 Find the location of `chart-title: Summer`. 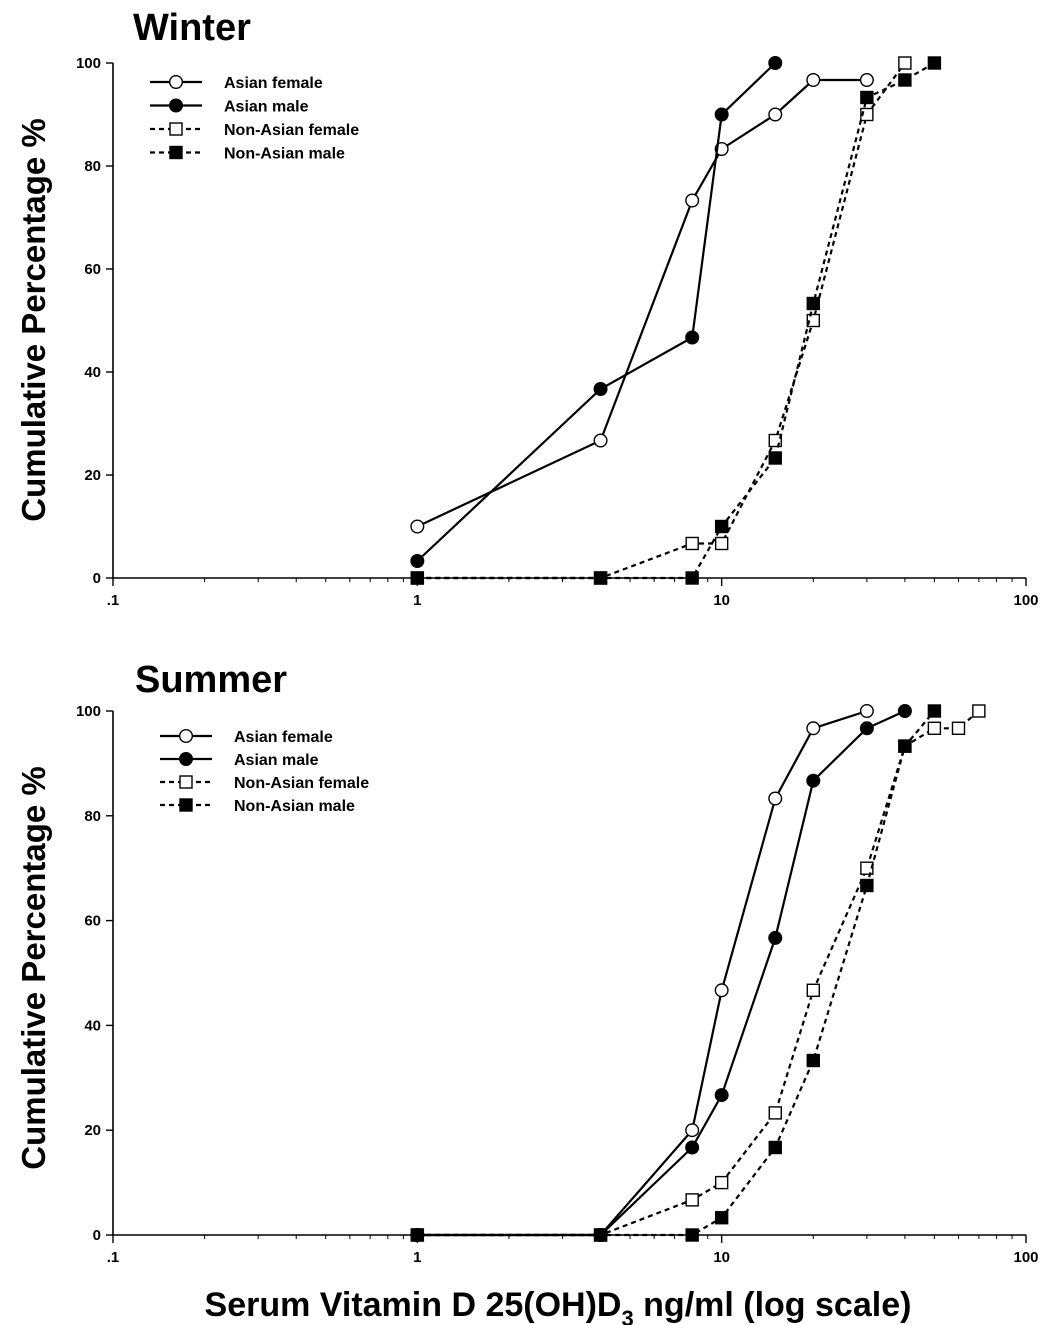

chart-title: Summer is located at coordinates (211, 680).